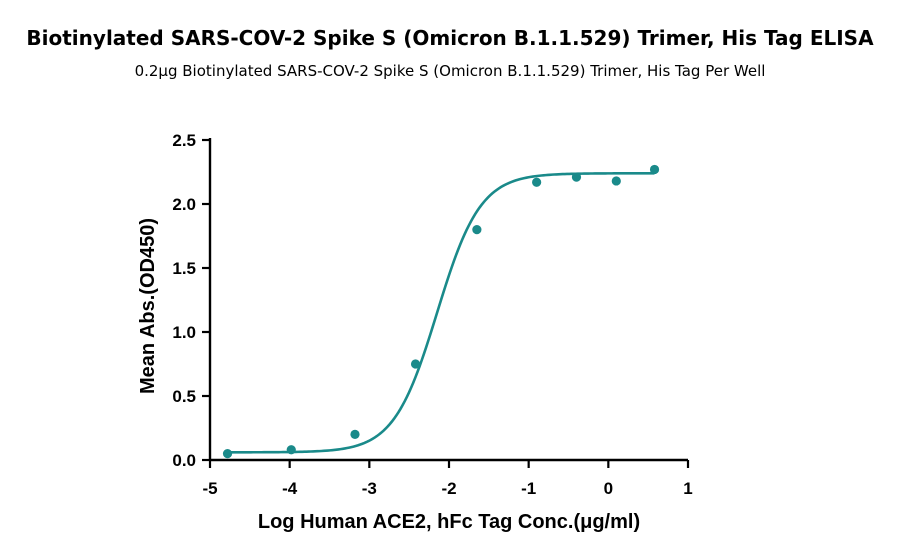 Image resolution: width=900 pixels, height=560 pixels. What do you see at coordinates (528, 488) in the screenshot?
I see `x-tick-label: -1` at bounding box center [528, 488].